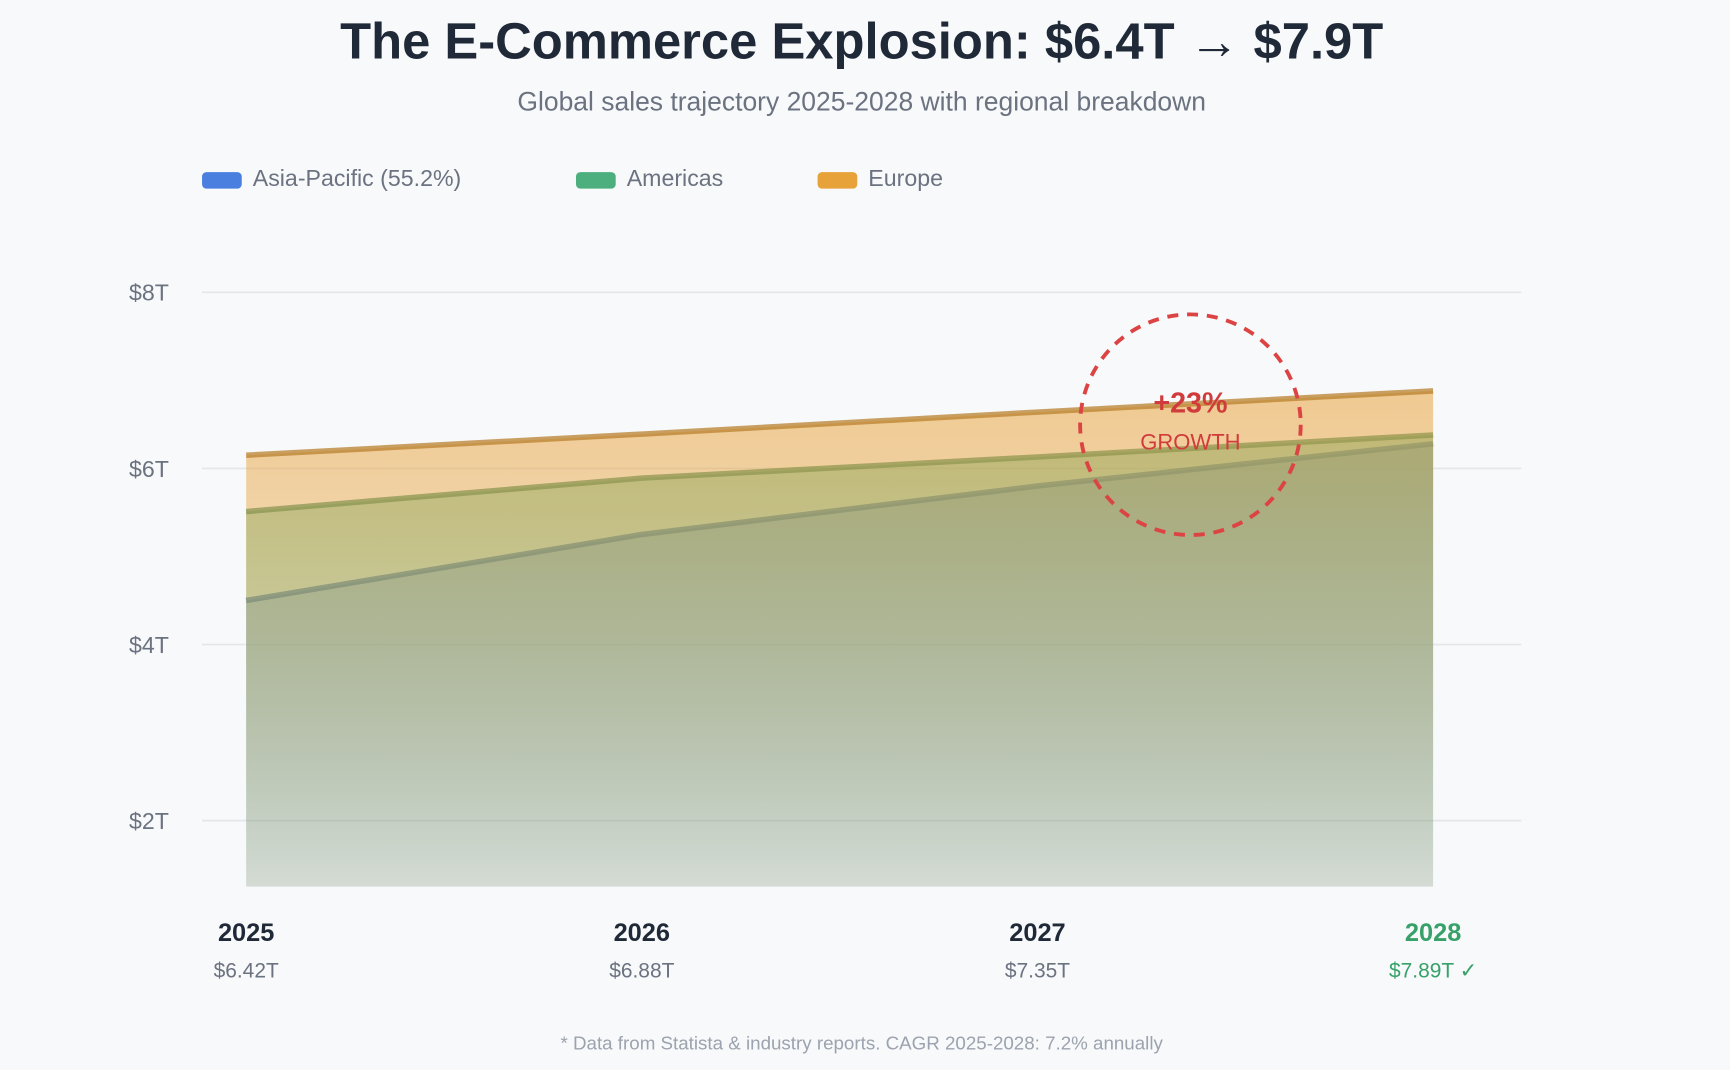  Describe the element at coordinates (840, 423) in the screenshot. I see `line` at that location.